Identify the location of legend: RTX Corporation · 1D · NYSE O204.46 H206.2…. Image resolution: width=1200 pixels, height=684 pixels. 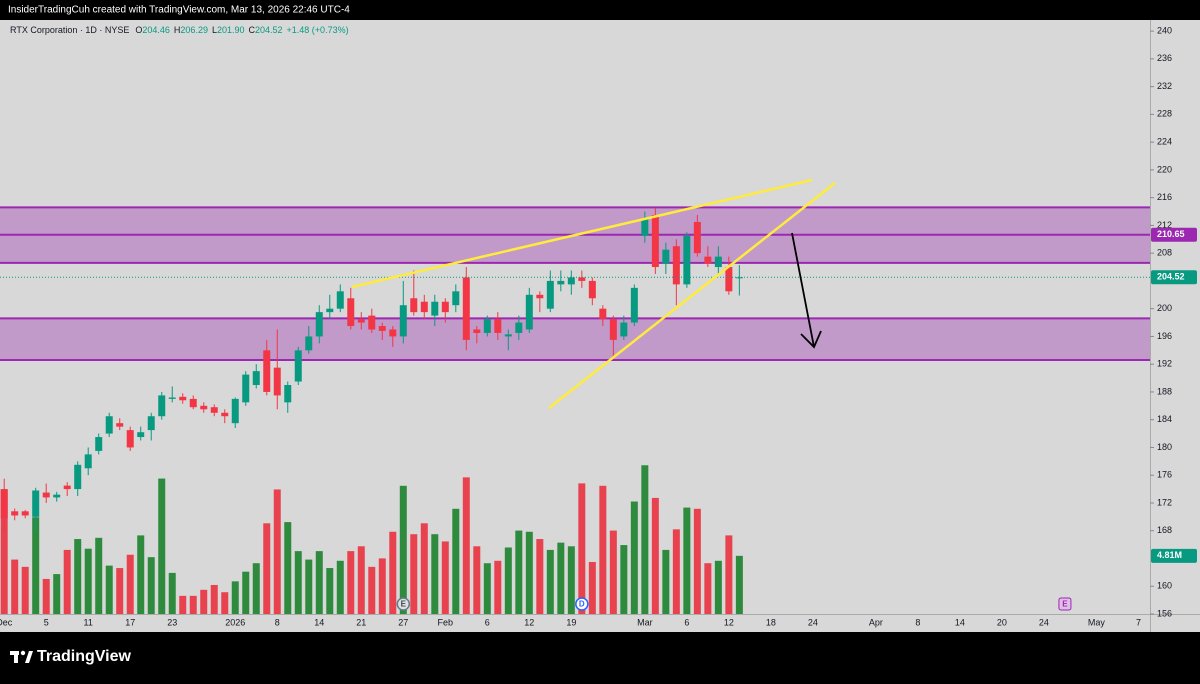
(179, 30).